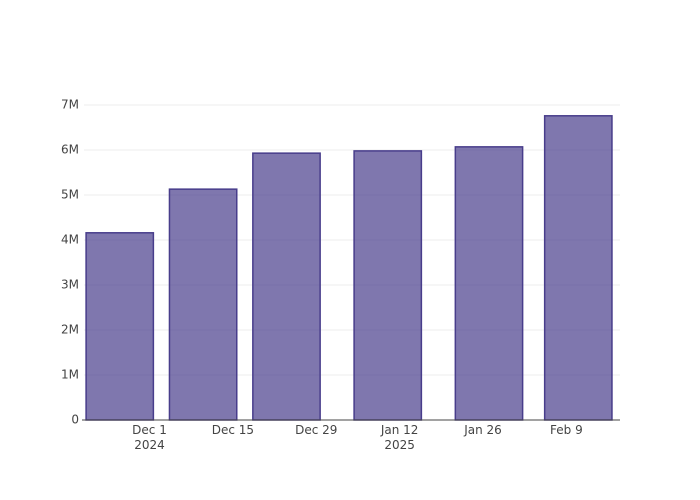 This screenshot has height=500, width=700. Describe the element at coordinates (399, 445) in the screenshot. I see `x-tick-label-line: 2025` at that location.